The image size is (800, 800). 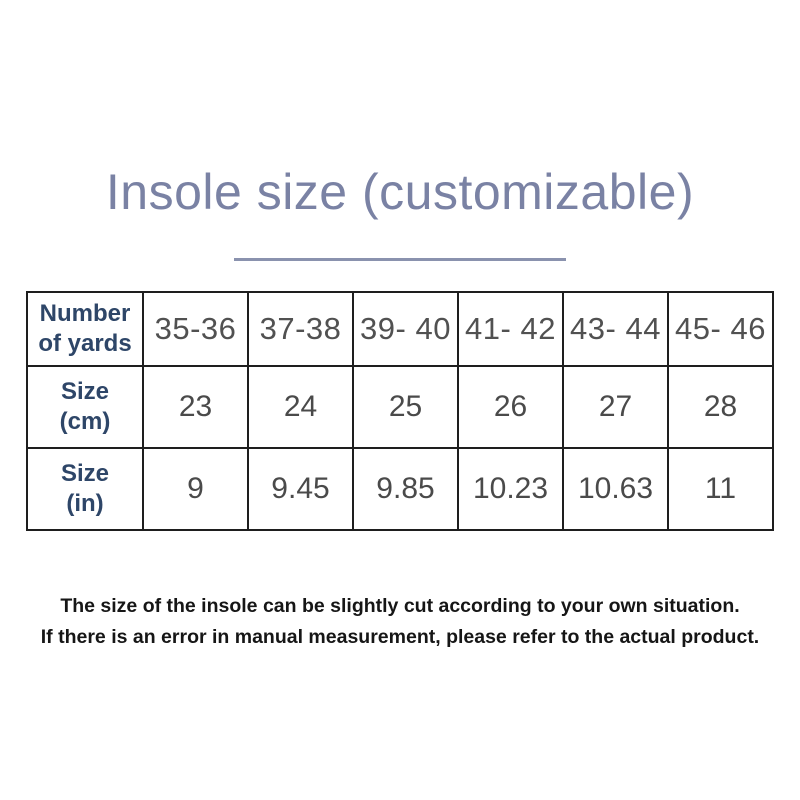 What do you see at coordinates (300, 329) in the screenshot?
I see `table-cell-yards-2: 37-38` at bounding box center [300, 329].